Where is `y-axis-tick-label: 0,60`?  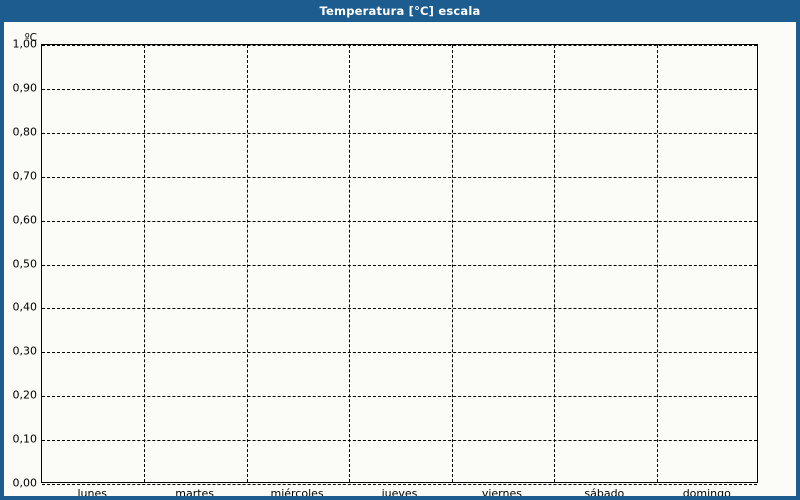 y-axis-tick-label: 0,60 is located at coordinates (25, 220).